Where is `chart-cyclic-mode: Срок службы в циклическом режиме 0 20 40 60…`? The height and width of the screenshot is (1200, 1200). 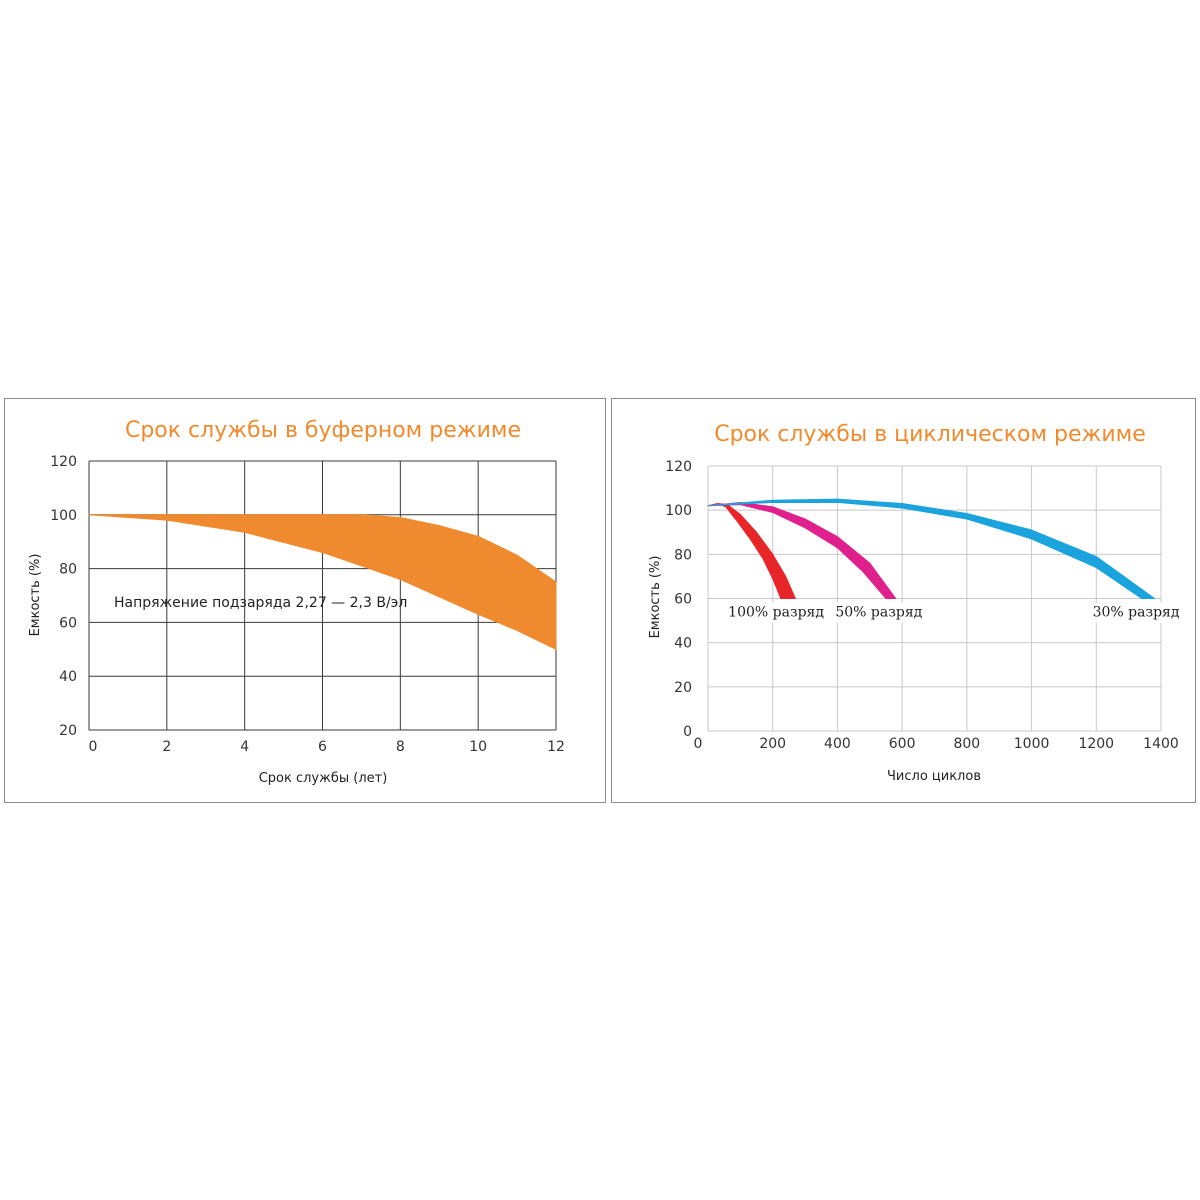 chart-cyclic-mode: Срок службы в циклическом режиме 0 20 40 60… is located at coordinates (915, 603).